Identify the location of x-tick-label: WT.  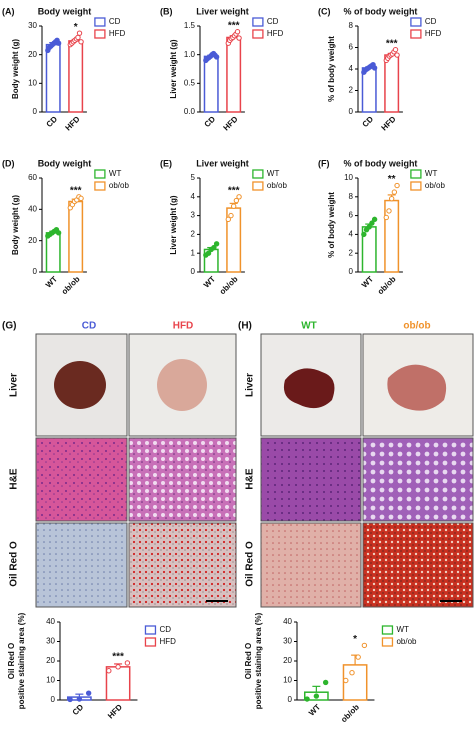
(314, 709).